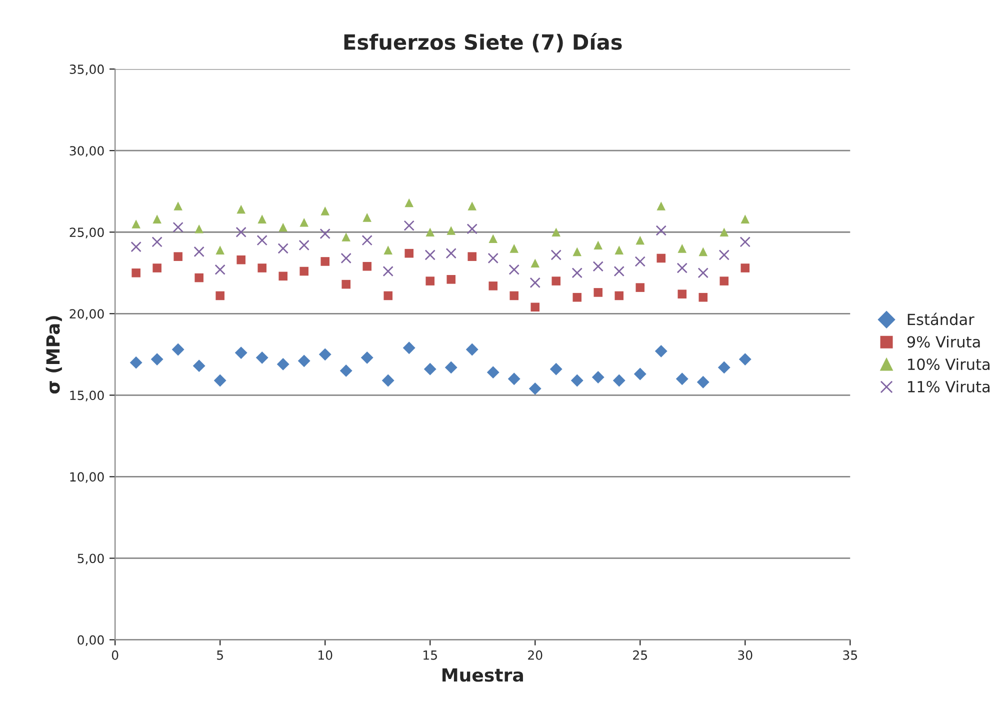 The image size is (992, 727). What do you see at coordinates (87, 233) in the screenshot?
I see `y-tick-label: 25,00` at bounding box center [87, 233].